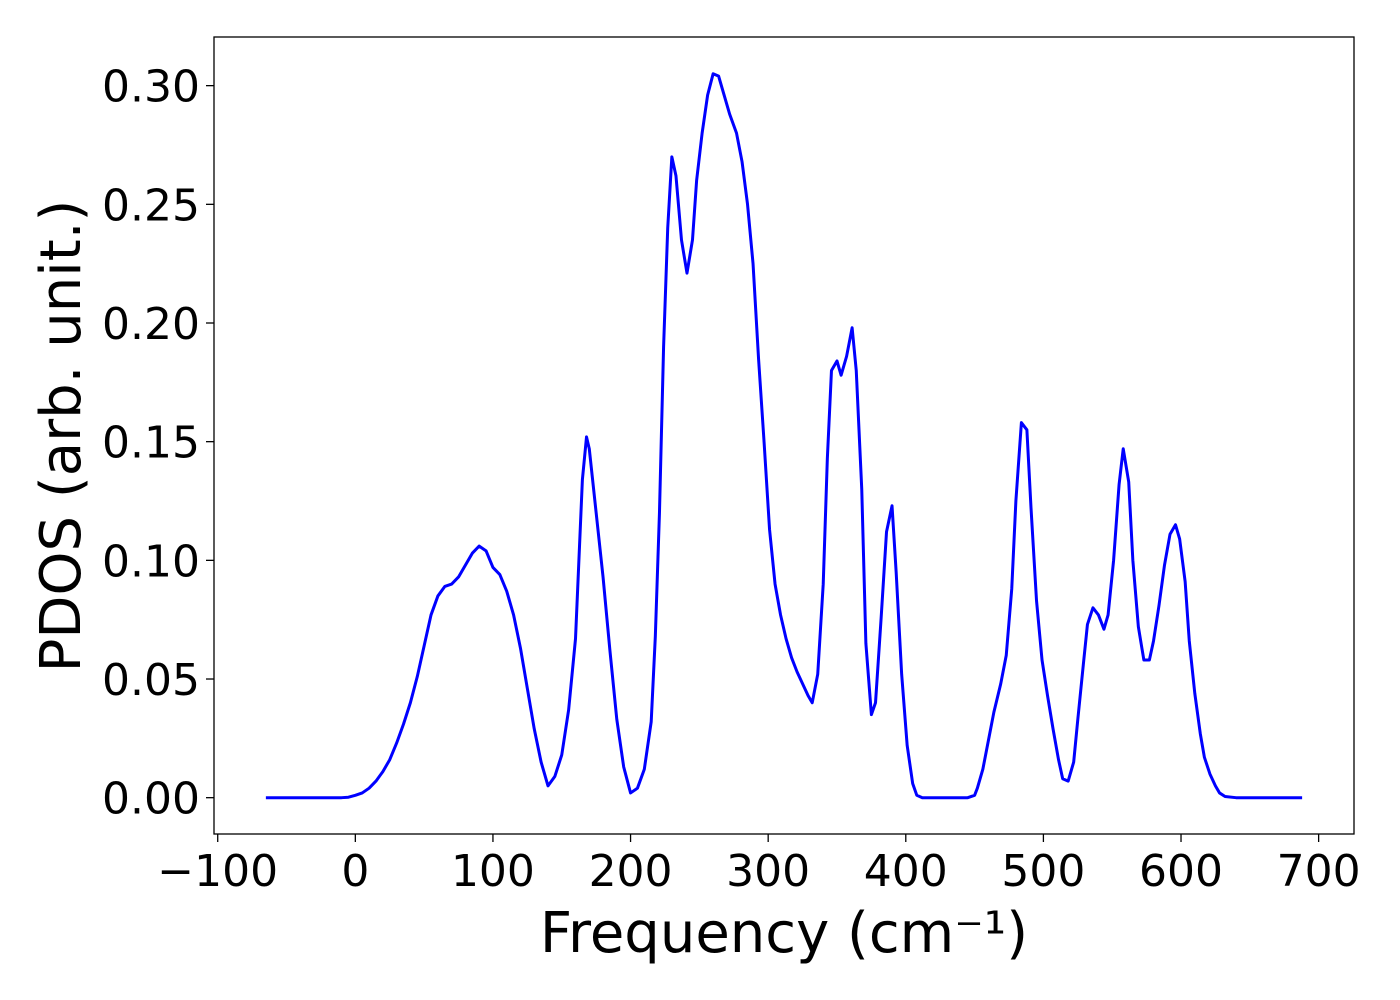 Image resolution: width=1400 pixels, height=1000 pixels. I want to click on x-tick-label: −100, so click(217, 871).